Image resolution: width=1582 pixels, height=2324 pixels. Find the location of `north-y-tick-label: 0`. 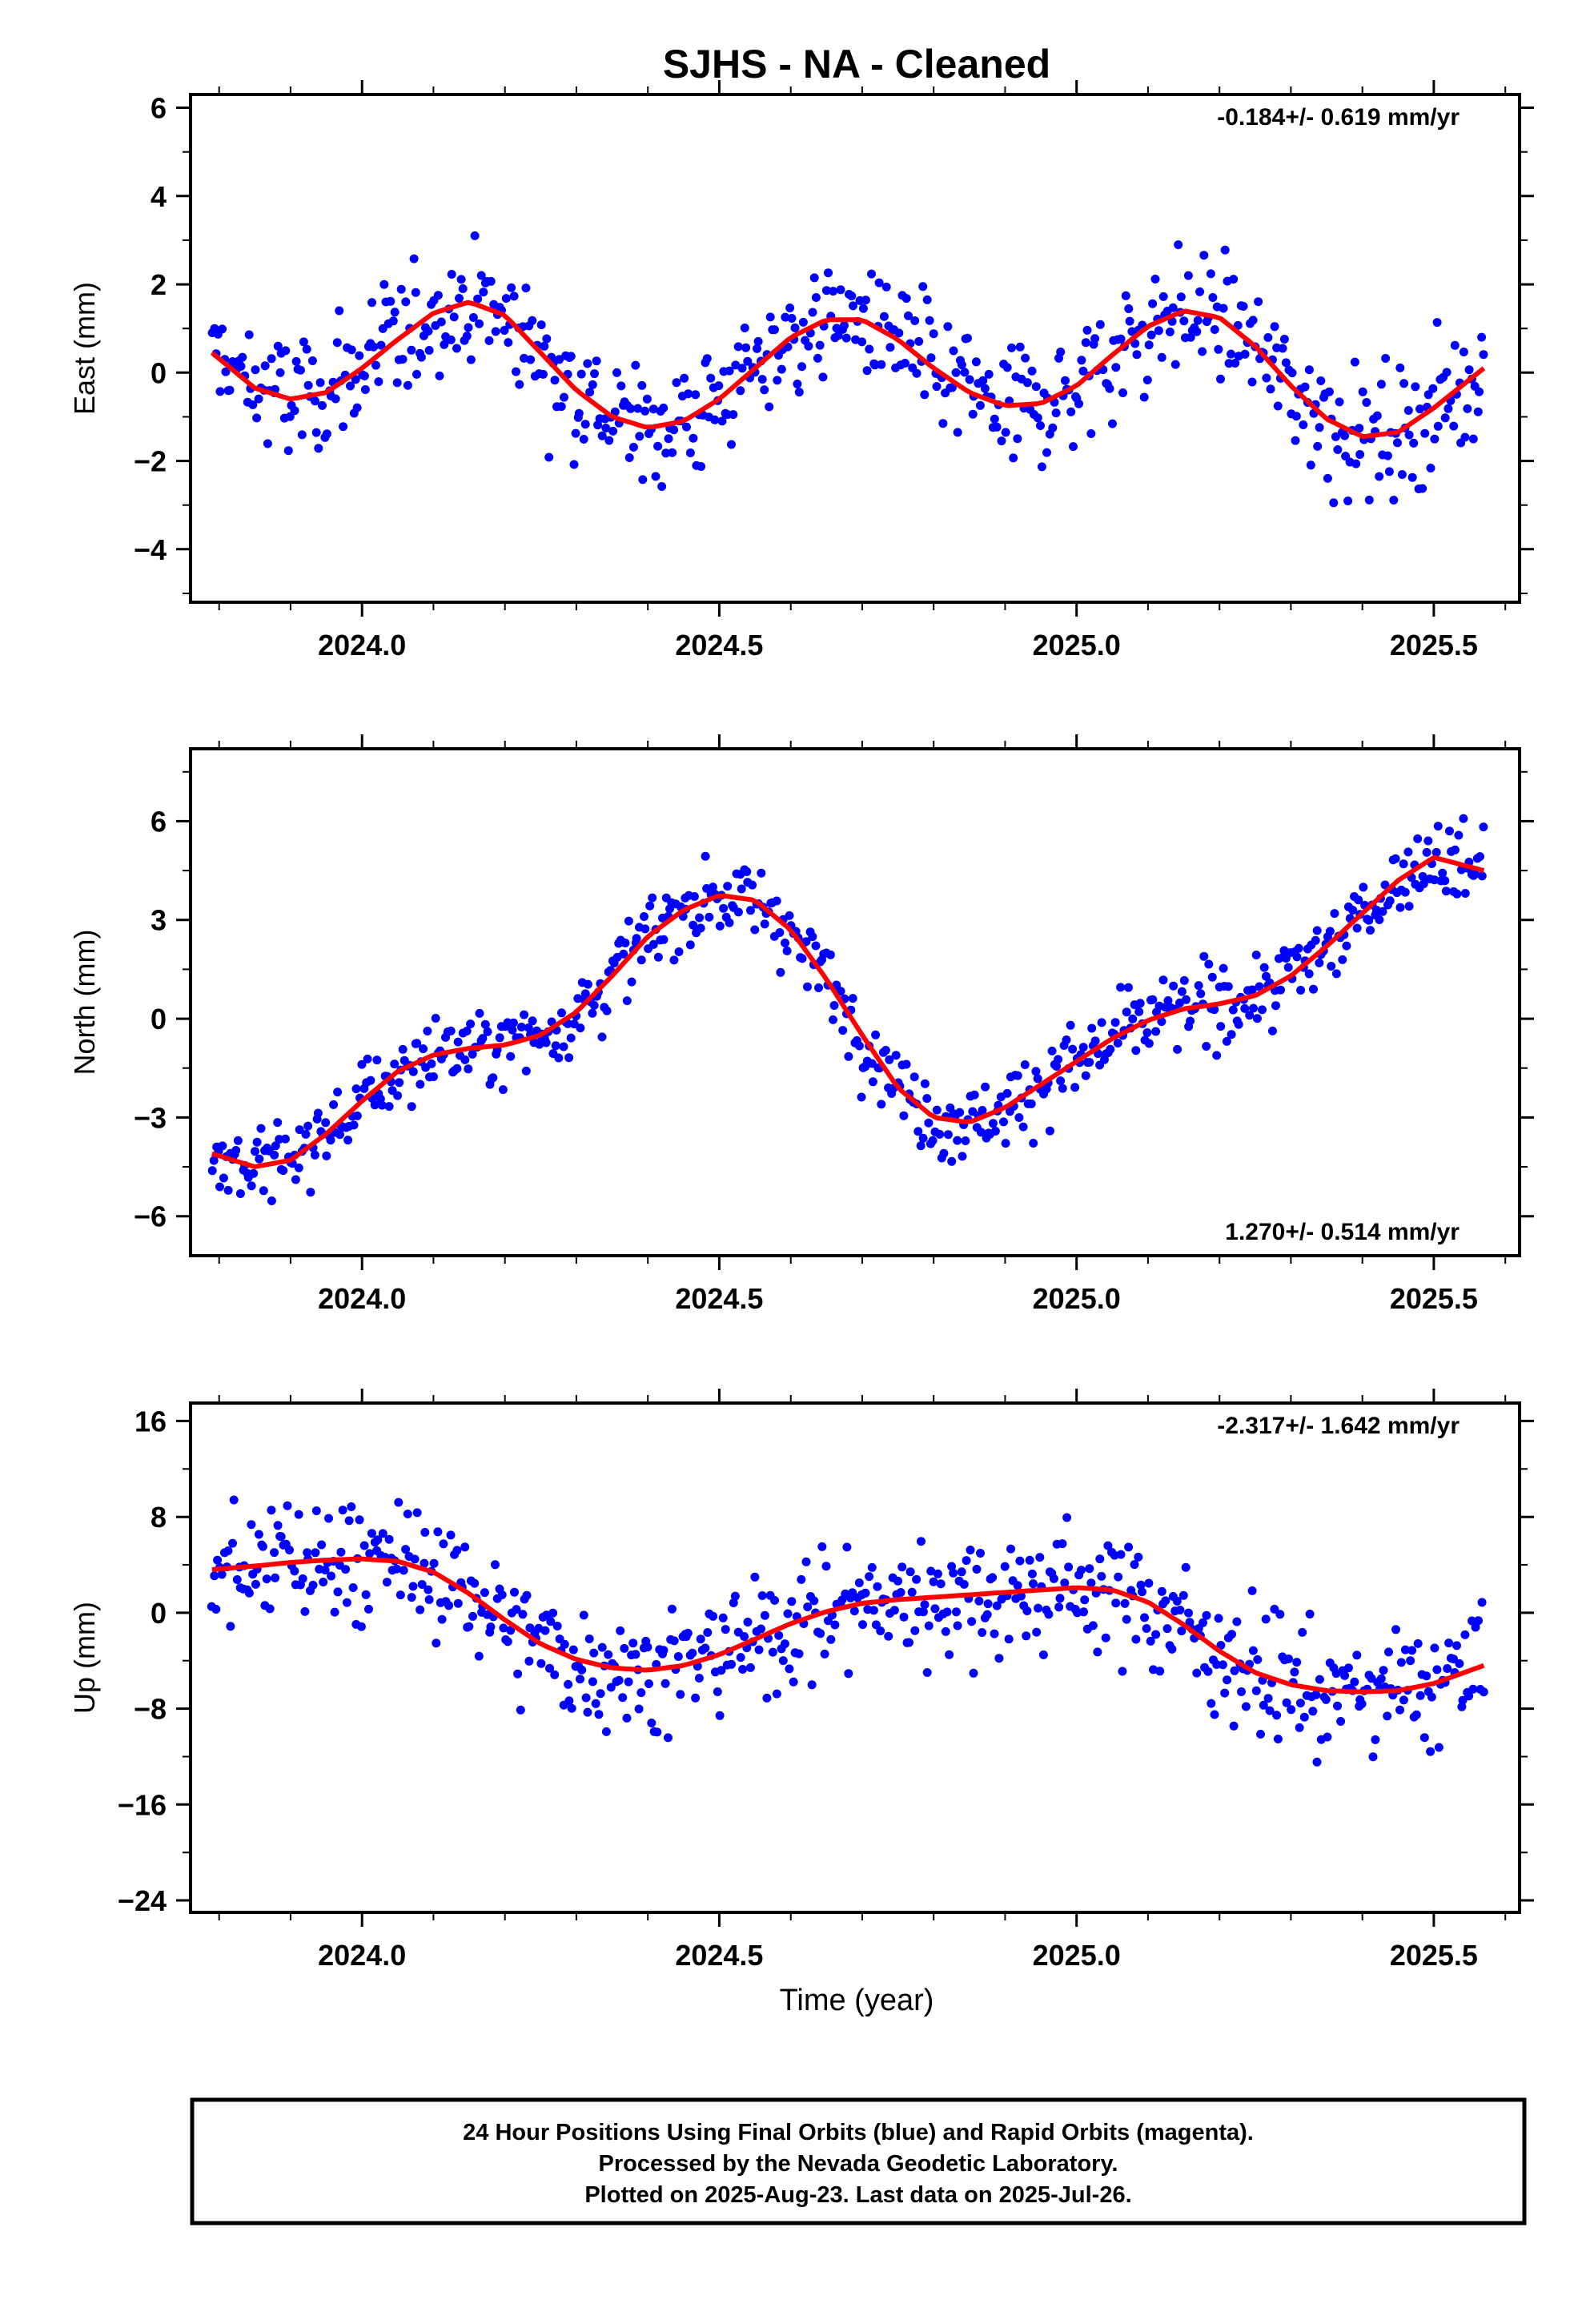

north-y-tick-label: 0 is located at coordinates (159, 1019).